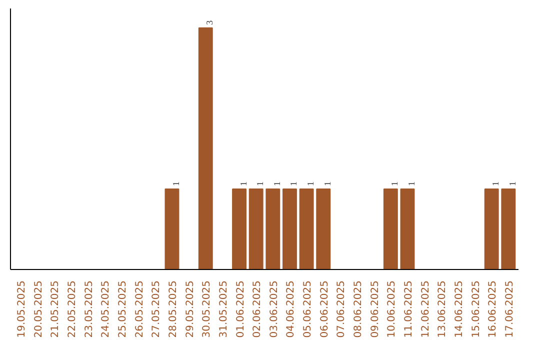  Describe the element at coordinates (375, 309) in the screenshot. I see `x-tick-label: 09.06.2025` at that location.